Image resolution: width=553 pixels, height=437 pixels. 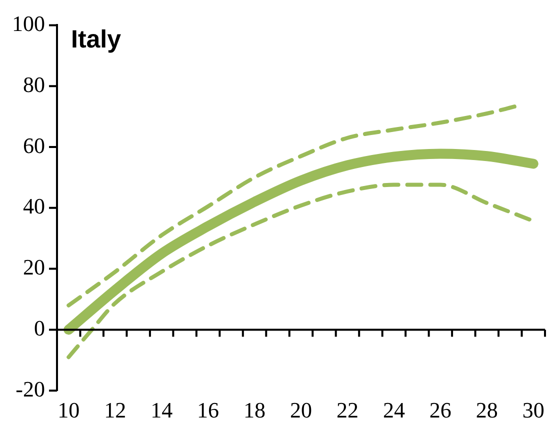 I want to click on y-tick-label: -20, so click(x=30, y=389).